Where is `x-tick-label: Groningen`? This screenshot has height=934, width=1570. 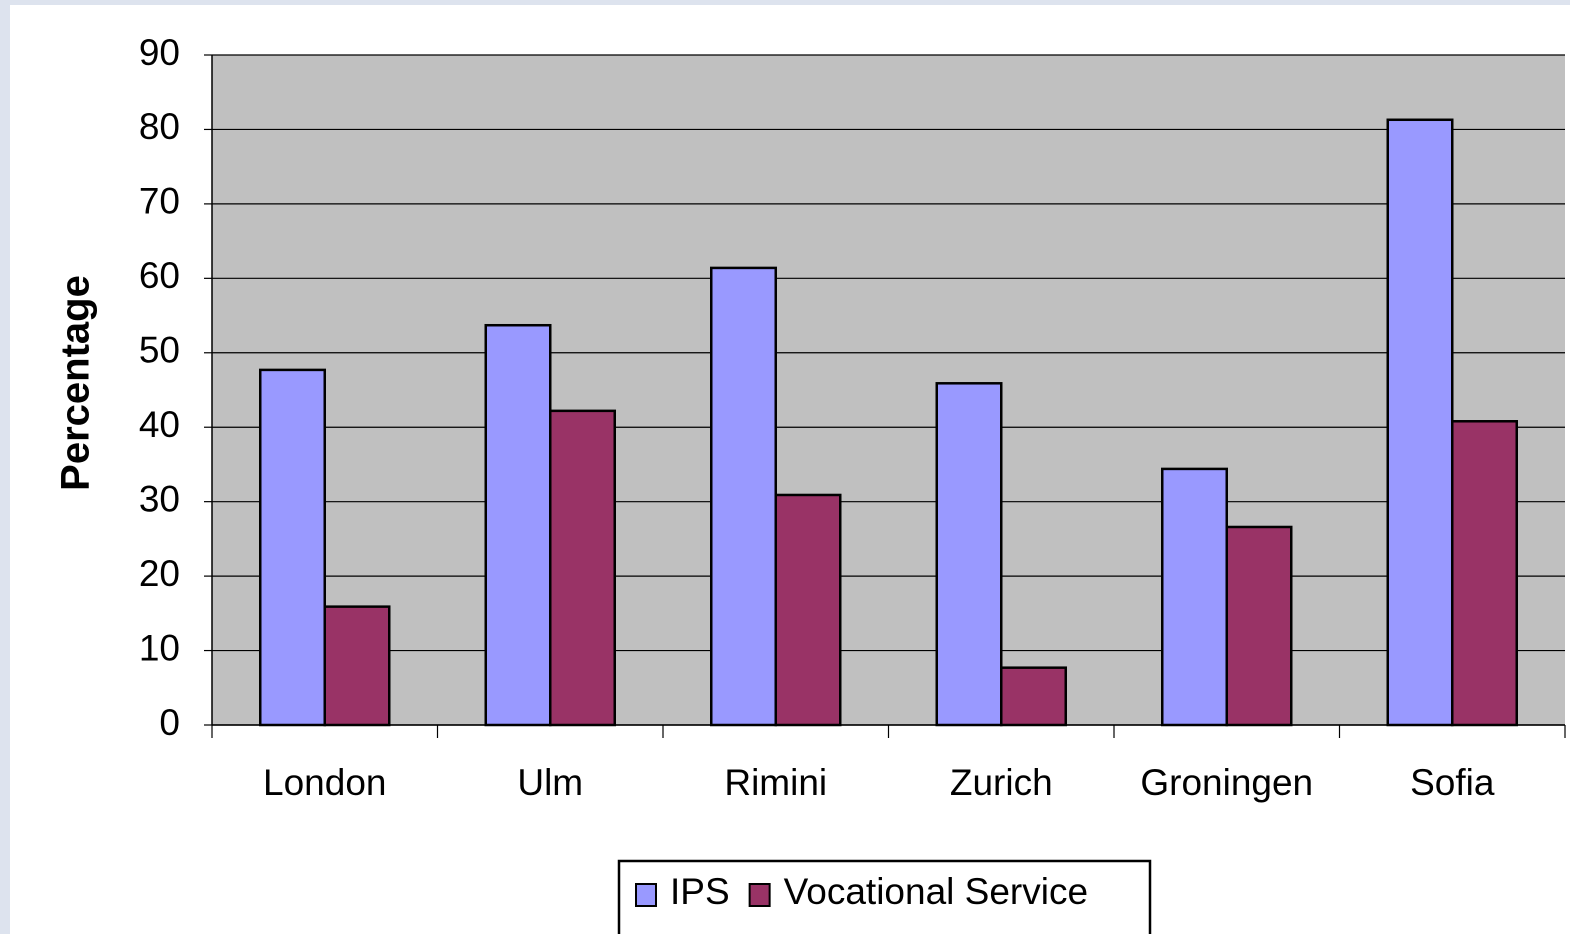 x-tick-label: Groningen is located at coordinates (1226, 782).